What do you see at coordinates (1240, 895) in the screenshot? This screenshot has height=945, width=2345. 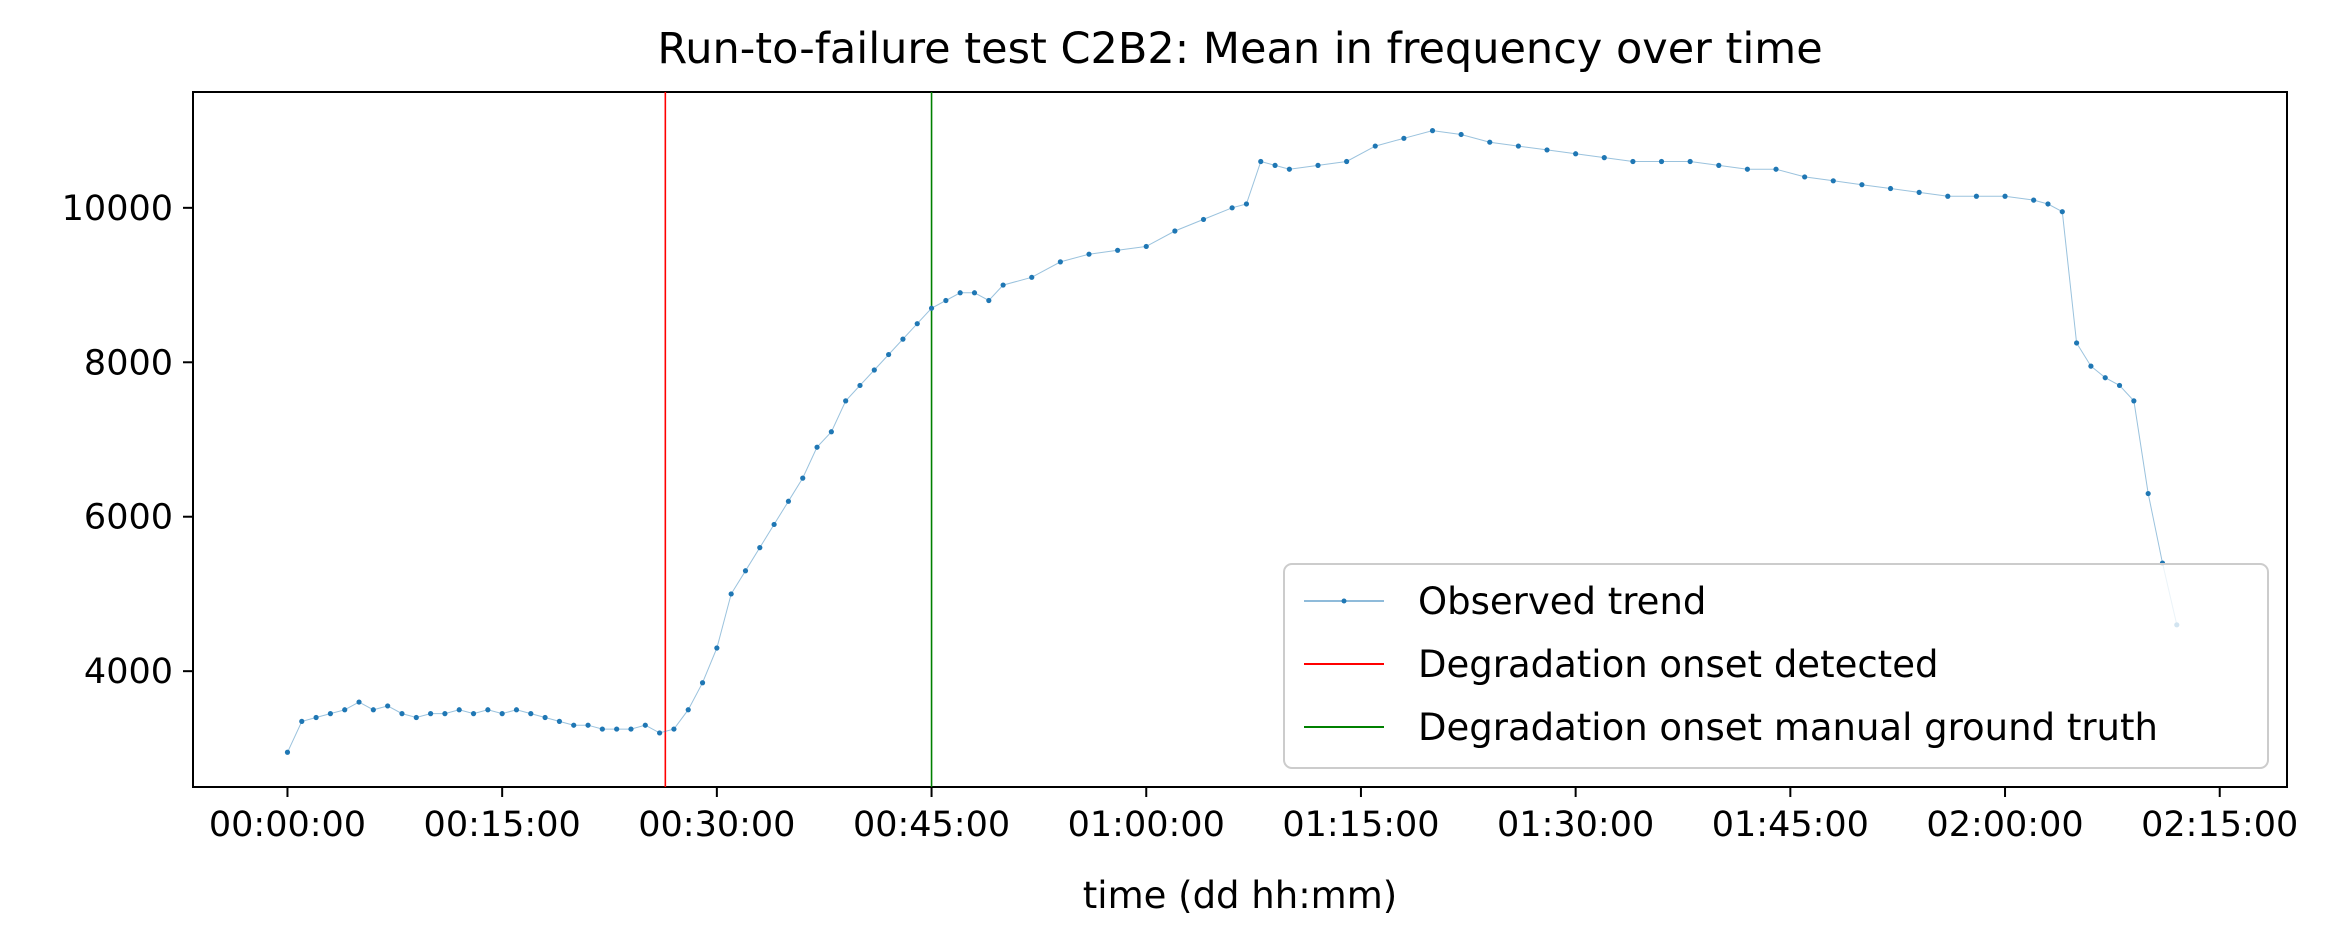 I see `x-axis-label: time (dd hh:mm)` at bounding box center [1240, 895].